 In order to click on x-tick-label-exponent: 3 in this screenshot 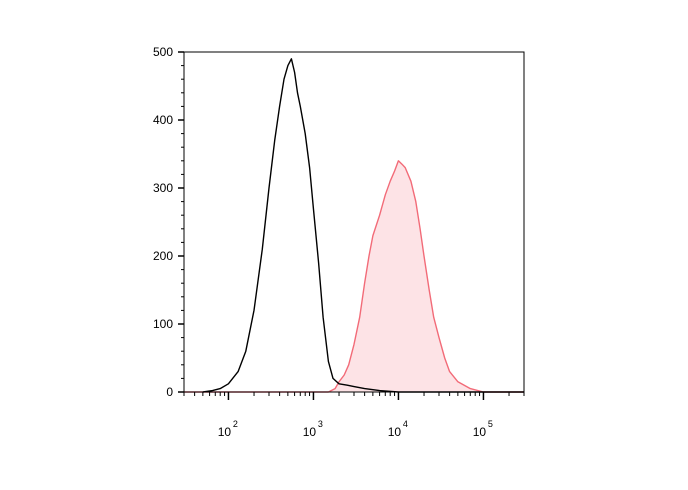, I will do `click(320, 424)`.